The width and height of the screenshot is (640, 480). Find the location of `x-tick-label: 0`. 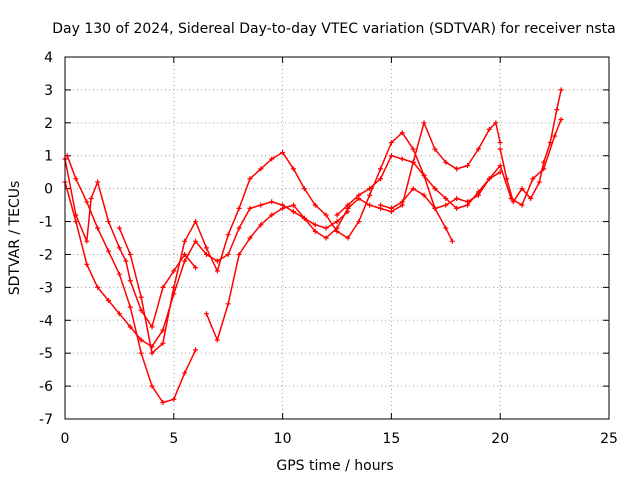

x-tick-label: 0 is located at coordinates (65, 439).